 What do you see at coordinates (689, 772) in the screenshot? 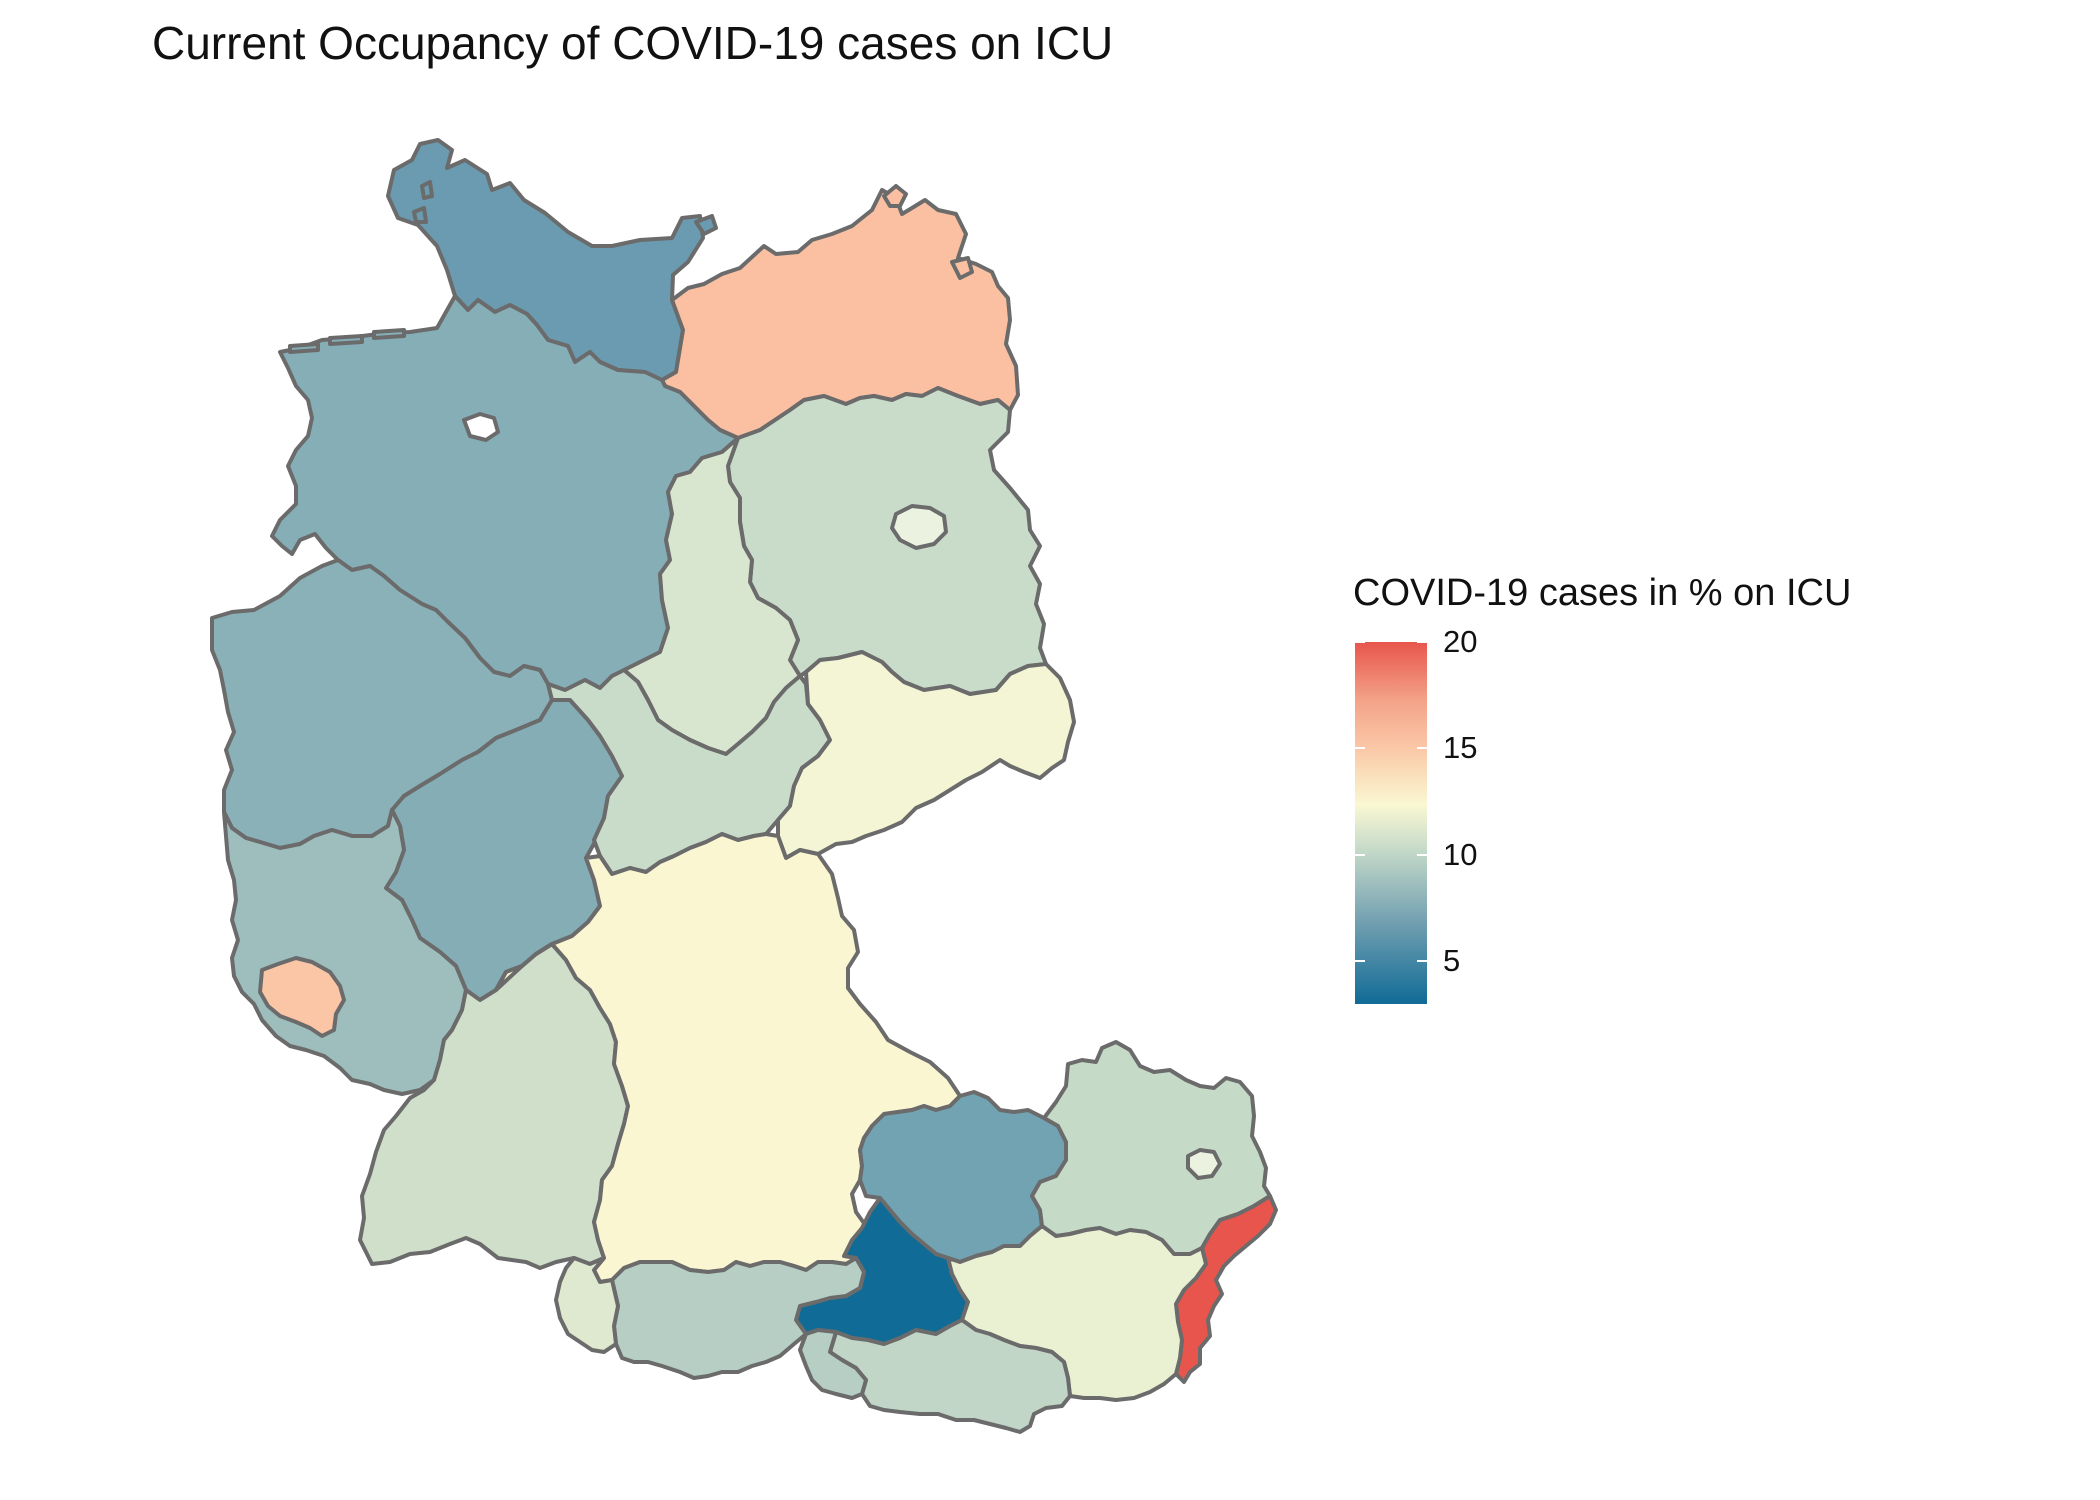
I see `region-thueringen: Thüringen` at bounding box center [689, 772].